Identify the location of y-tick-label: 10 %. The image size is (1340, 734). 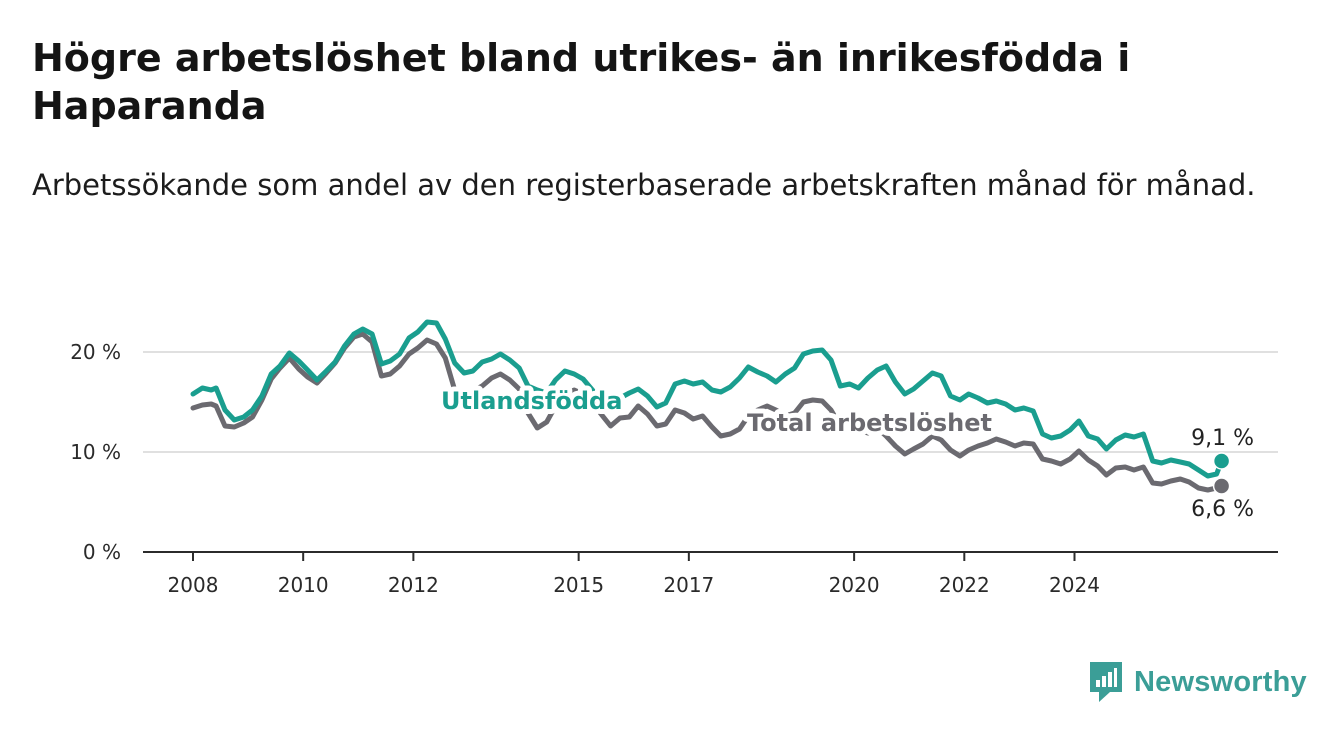
(95, 452).